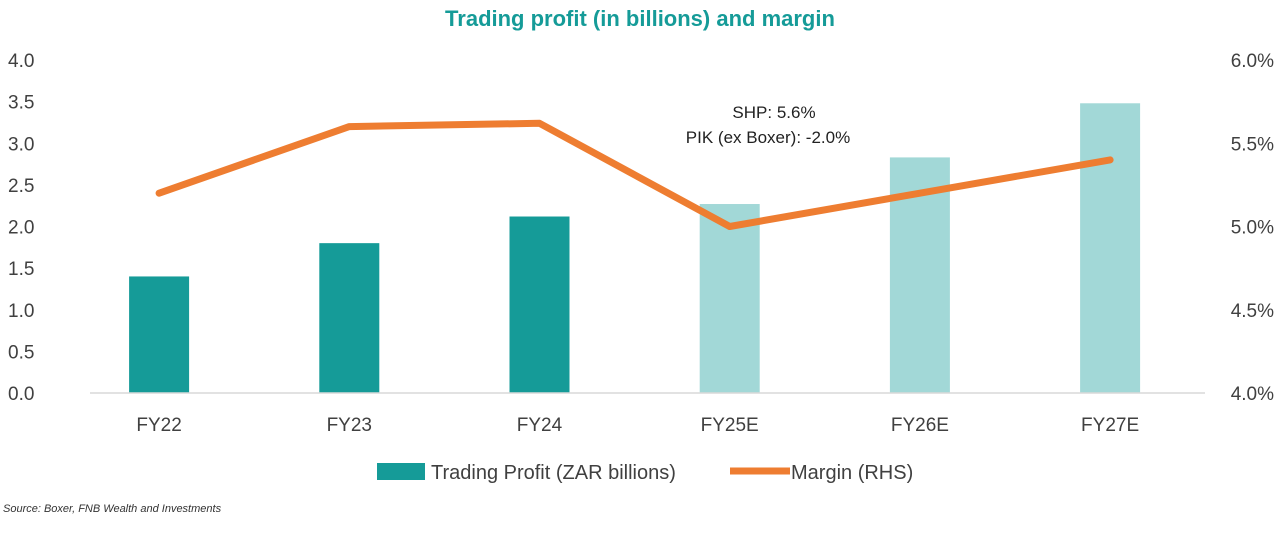  I want to click on bar-fy23, so click(349, 318).